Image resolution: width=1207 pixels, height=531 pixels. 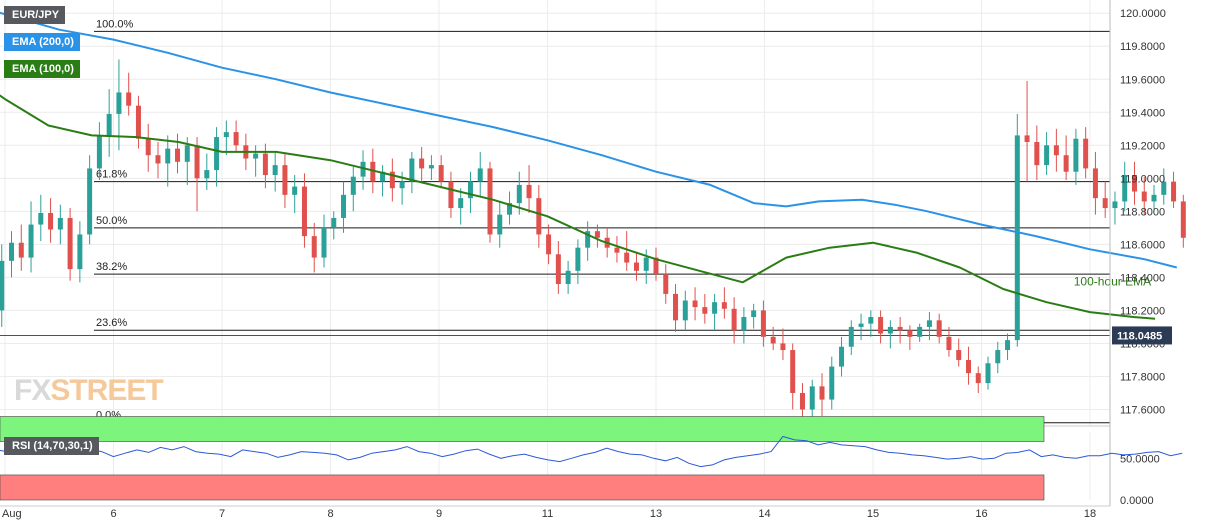 What do you see at coordinates (51, 446) in the screenshot?
I see `rsi-label: RSI (14,70,30,1)` at bounding box center [51, 446].